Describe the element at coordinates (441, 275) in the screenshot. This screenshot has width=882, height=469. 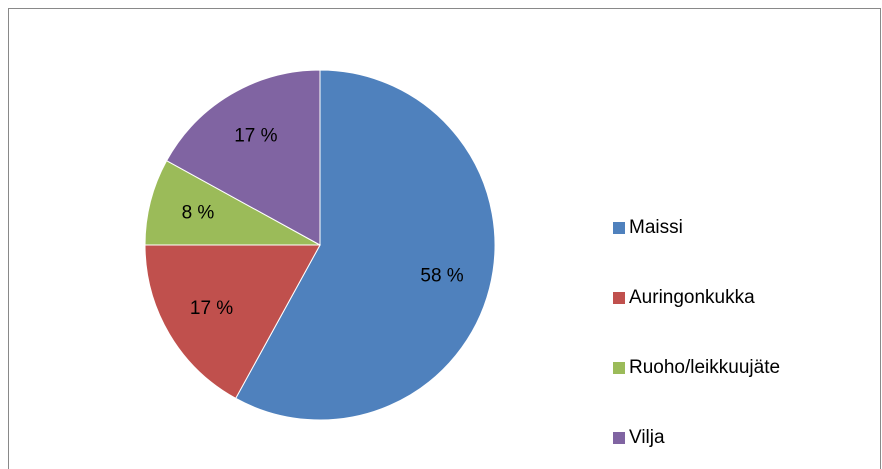
I see `data-label: 58 %` at that location.